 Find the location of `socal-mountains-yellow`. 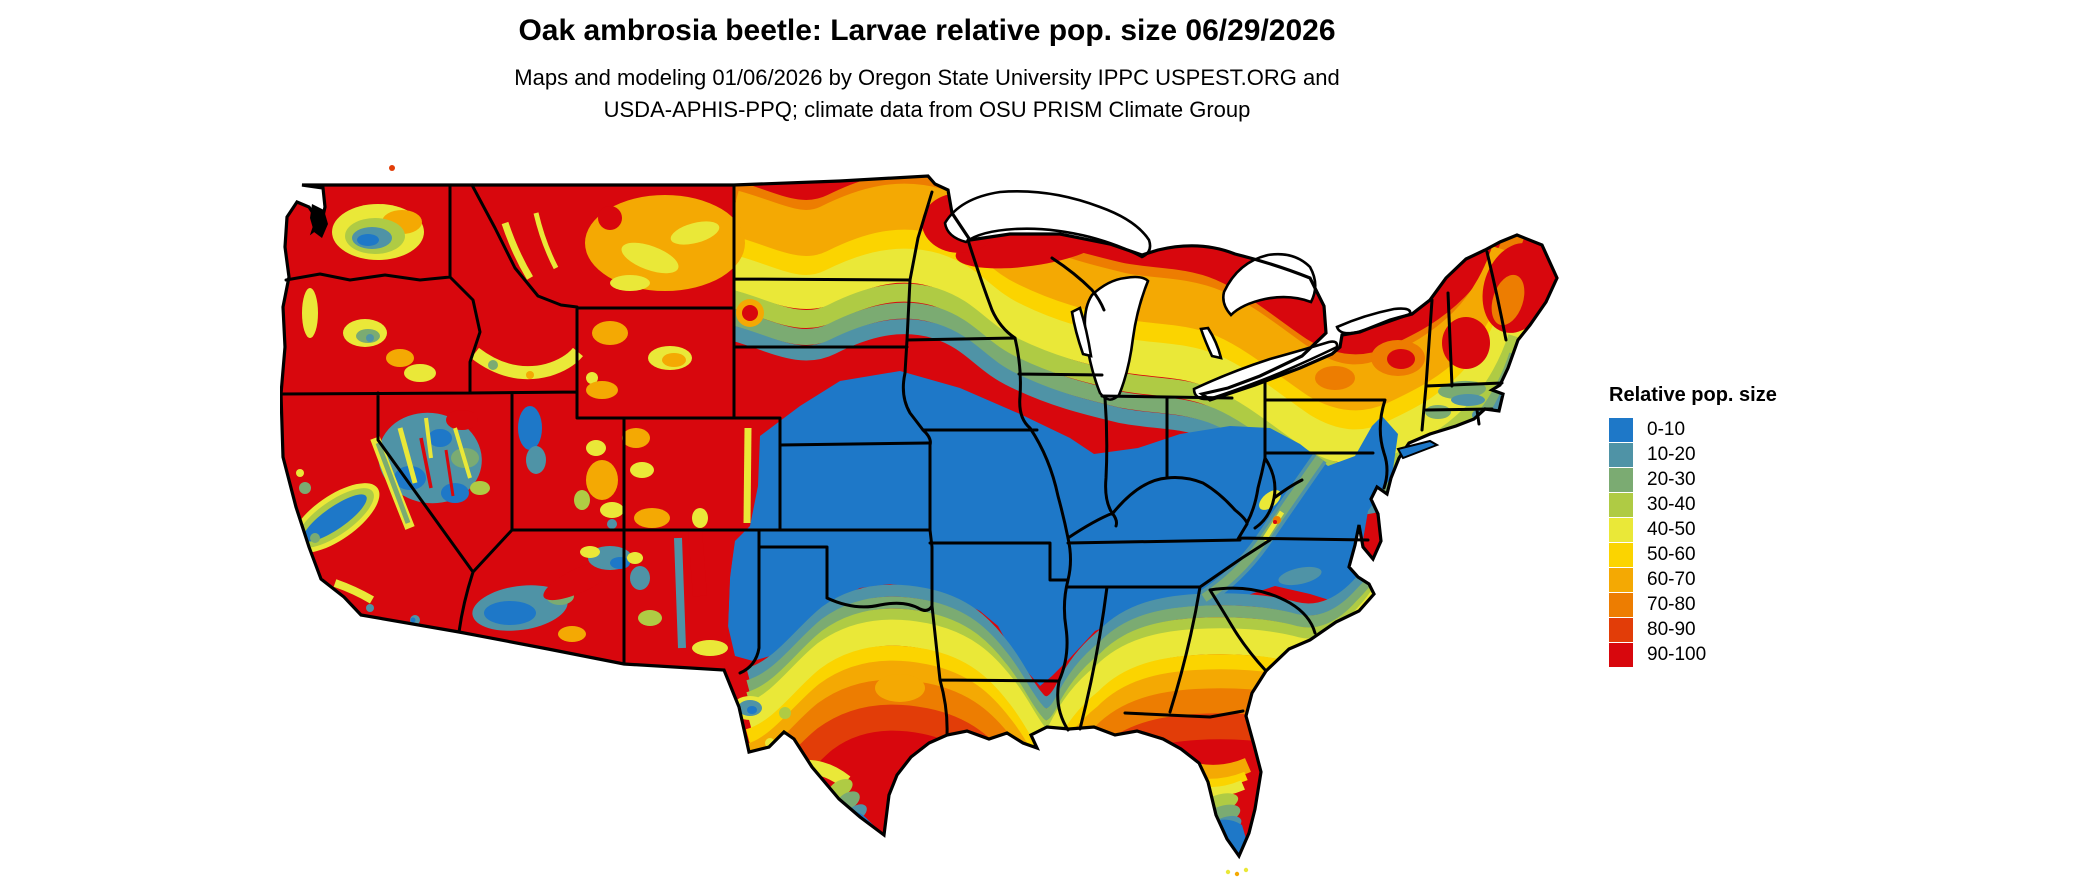

socal-mountains-yellow is located at coordinates (354, 591).